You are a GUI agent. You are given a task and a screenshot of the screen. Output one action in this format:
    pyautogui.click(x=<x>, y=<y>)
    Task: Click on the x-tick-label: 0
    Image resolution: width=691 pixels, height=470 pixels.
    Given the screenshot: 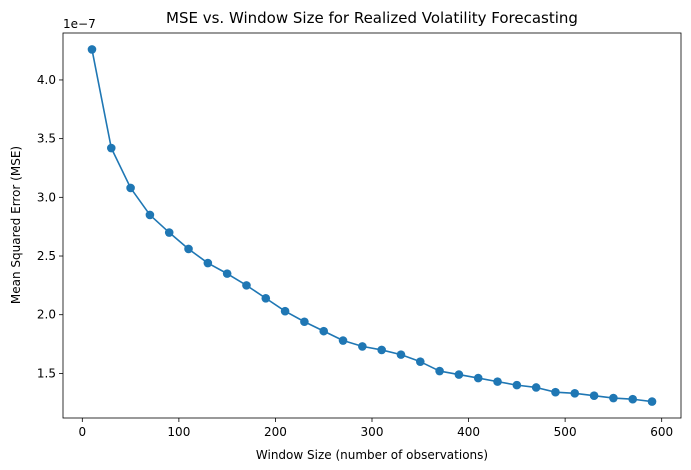 What is the action you would take?
    pyautogui.click(x=82, y=432)
    